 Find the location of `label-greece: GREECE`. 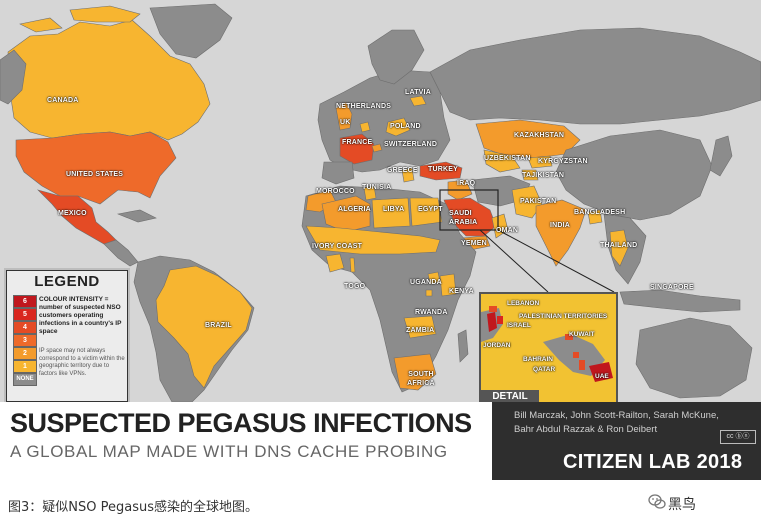

label-greece: GREECE is located at coordinates (402, 170).